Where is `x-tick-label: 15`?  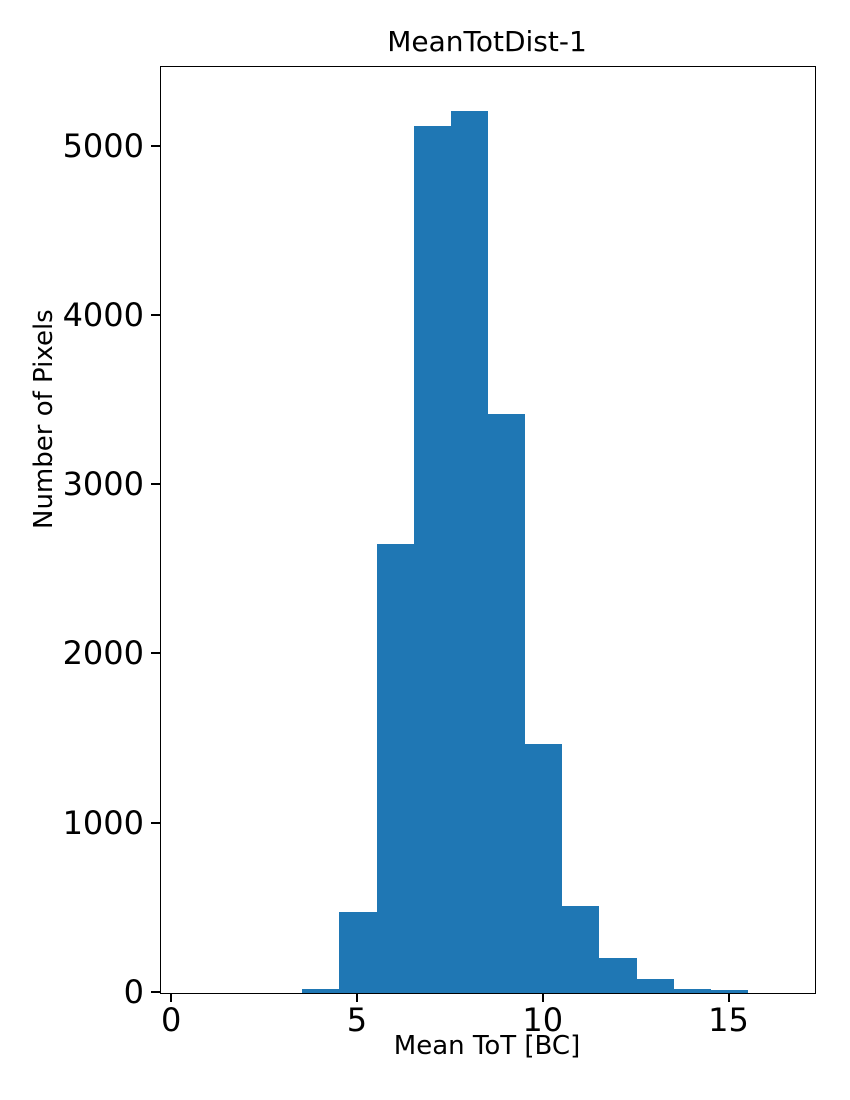
x-tick-label: 15 is located at coordinates (728, 1020).